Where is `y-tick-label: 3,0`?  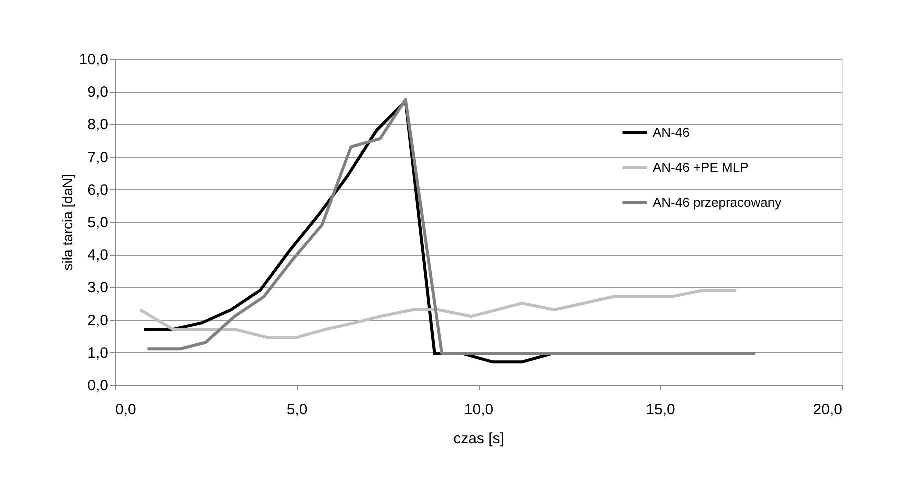
y-tick-label: 3,0 is located at coordinates (98, 288).